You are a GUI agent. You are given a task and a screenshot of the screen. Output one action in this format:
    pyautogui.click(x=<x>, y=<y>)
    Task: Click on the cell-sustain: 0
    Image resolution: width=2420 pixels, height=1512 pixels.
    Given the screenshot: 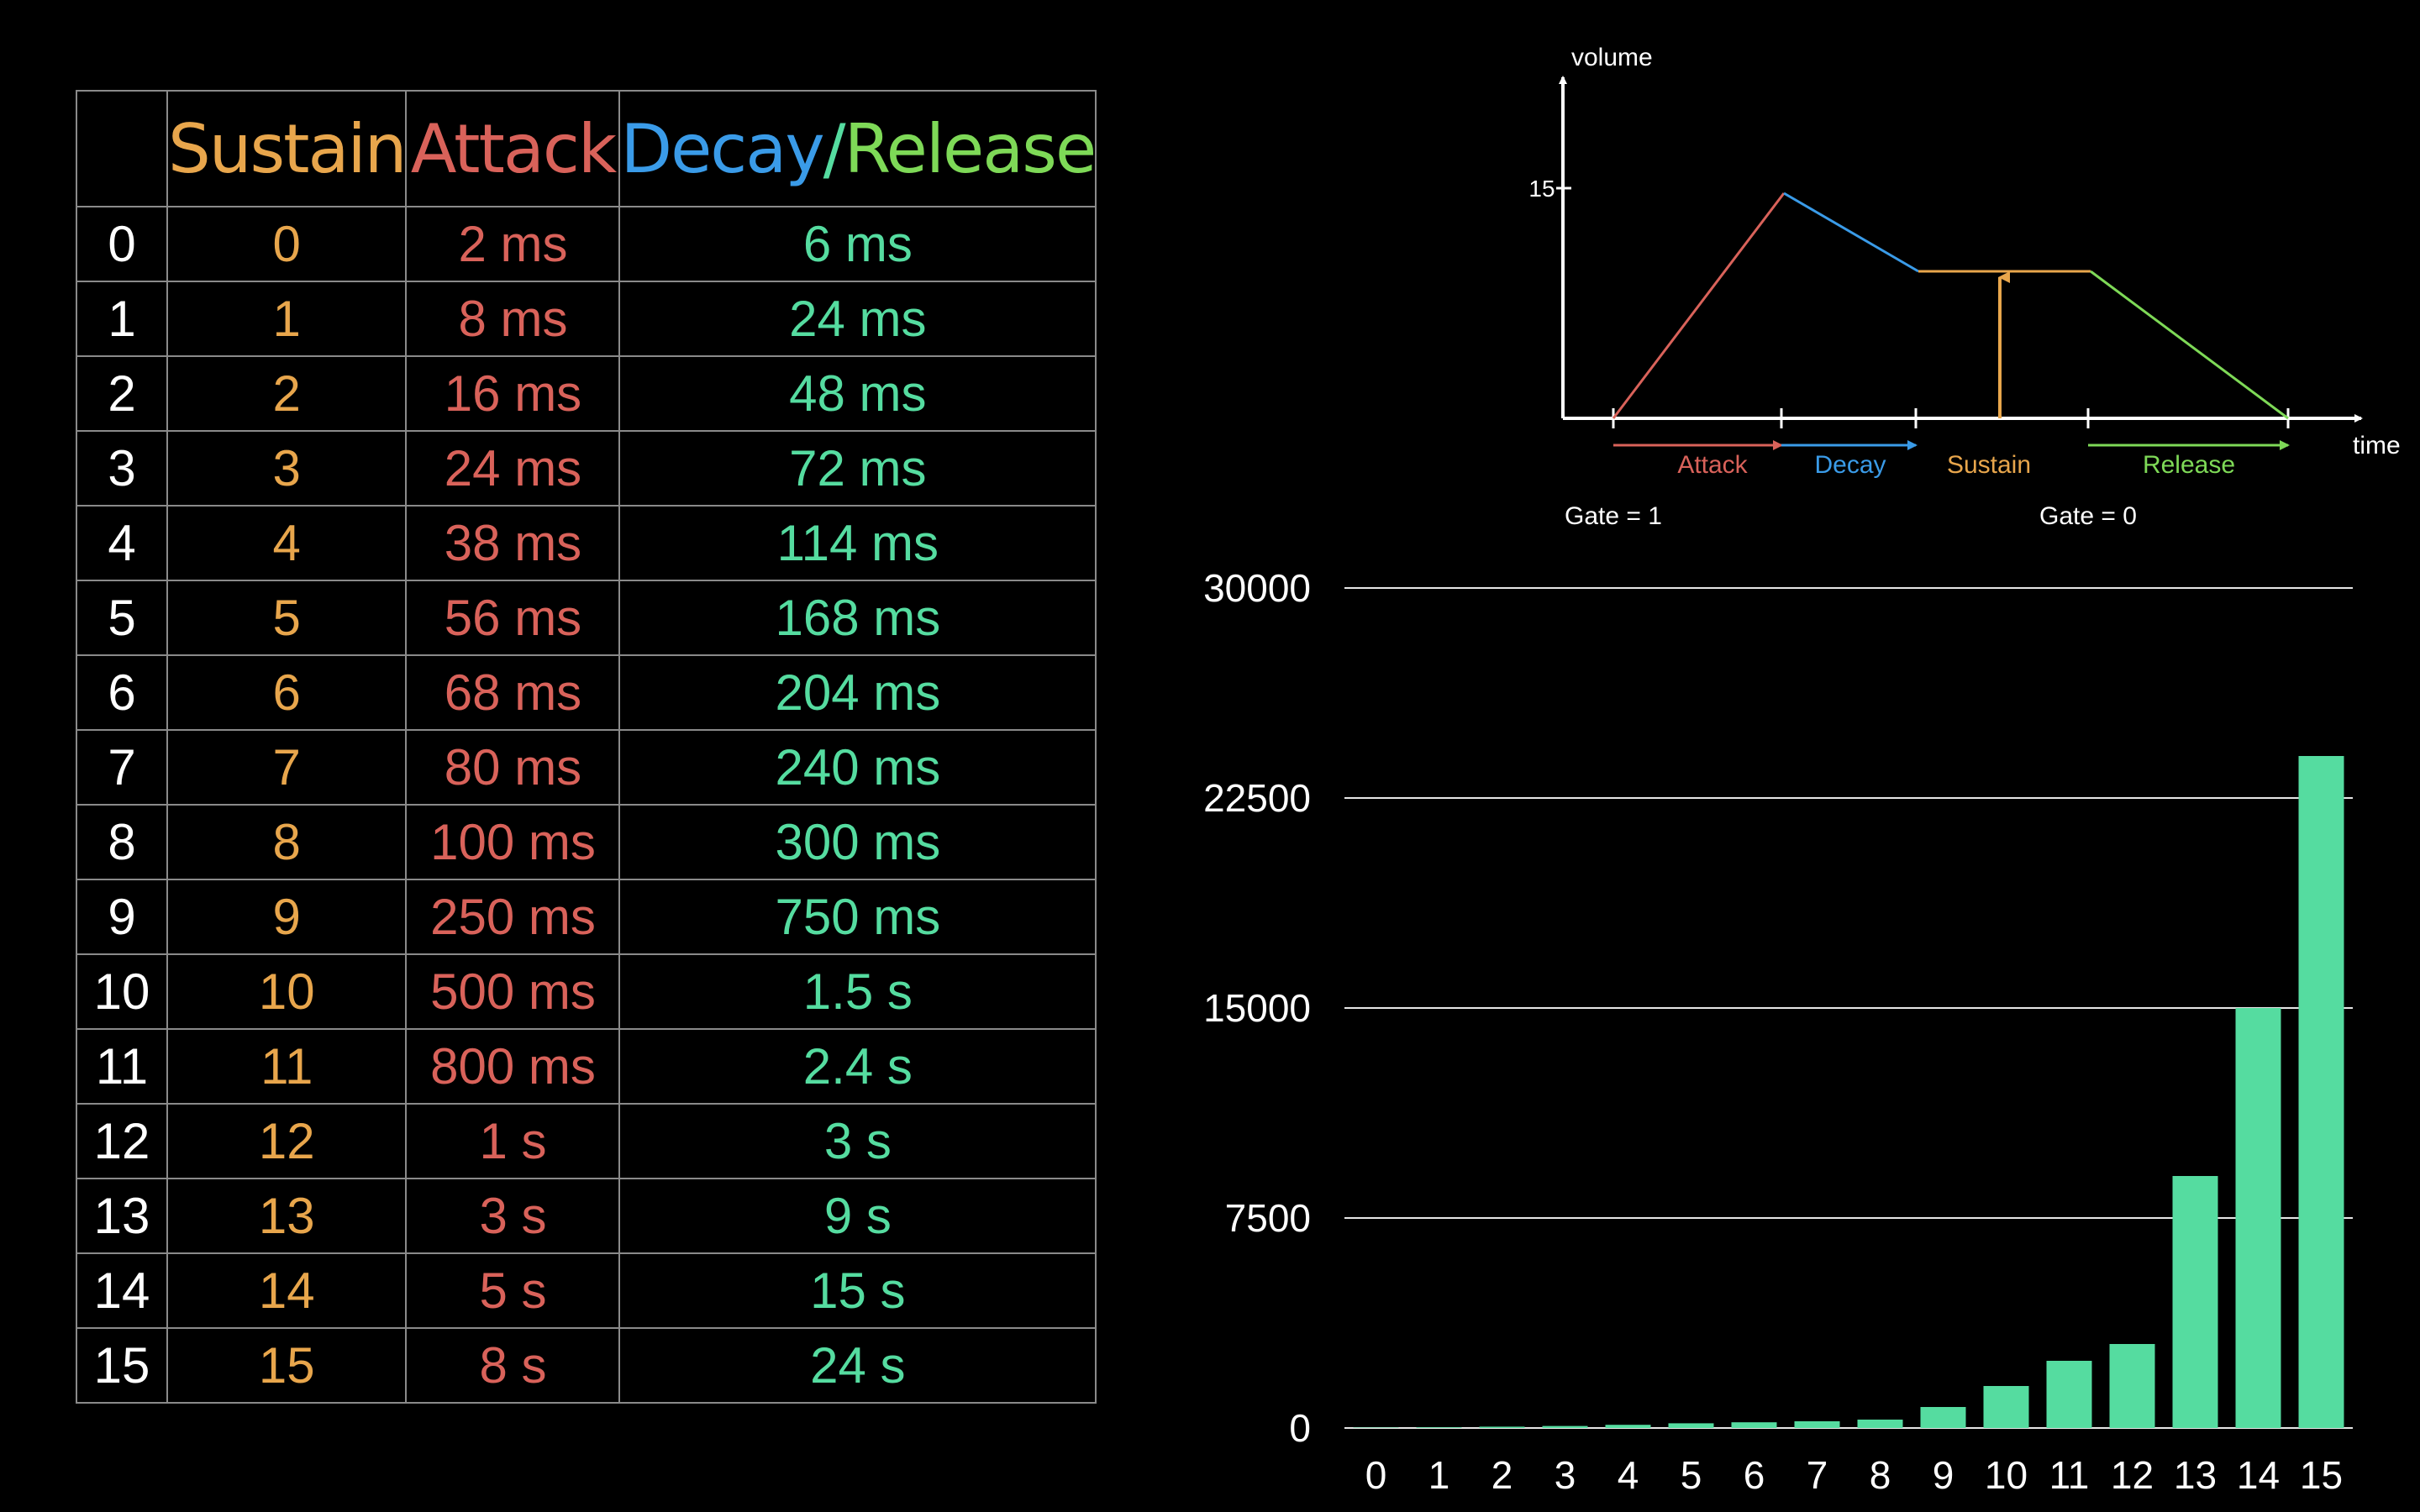 What is the action you would take?
    pyautogui.click(x=287, y=244)
    